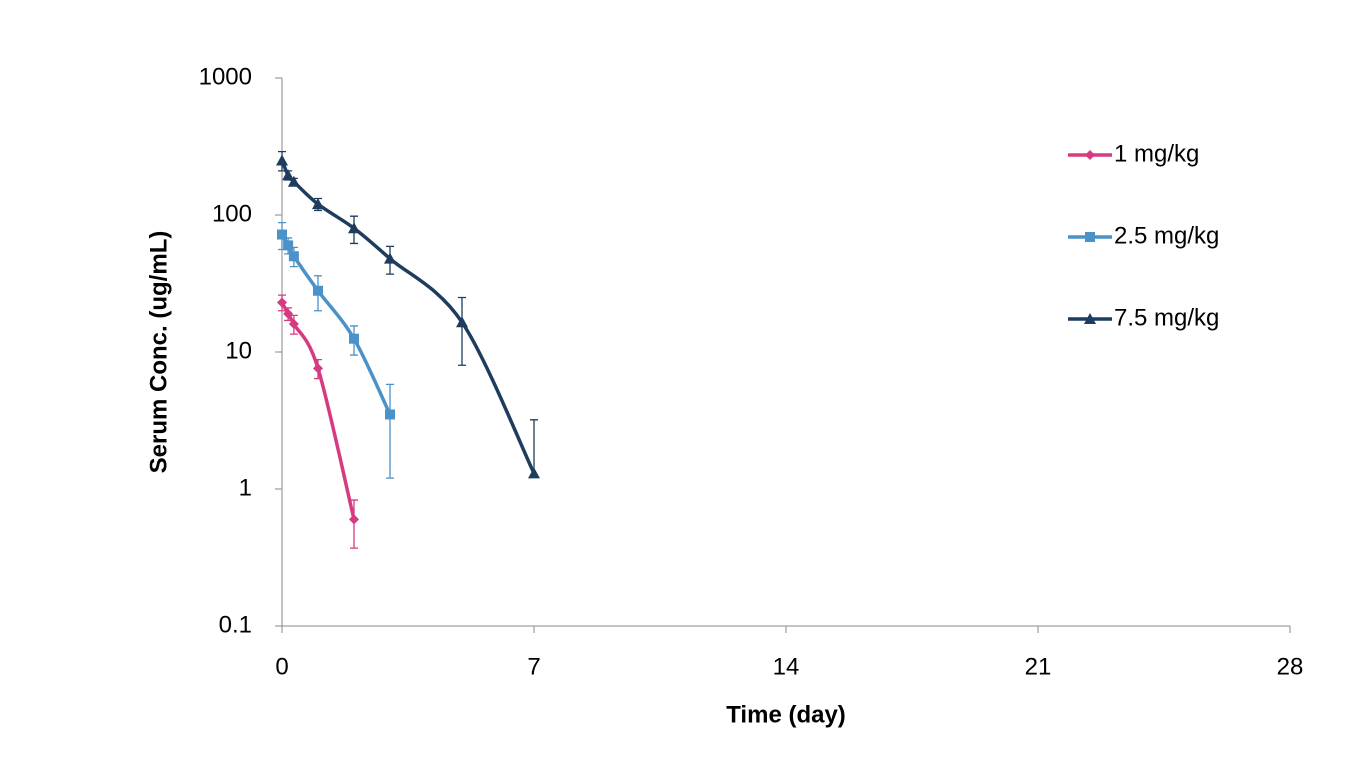 This screenshot has width=1360, height=772. Describe the element at coordinates (786, 666) in the screenshot. I see `x-tick-label: 14` at that location.